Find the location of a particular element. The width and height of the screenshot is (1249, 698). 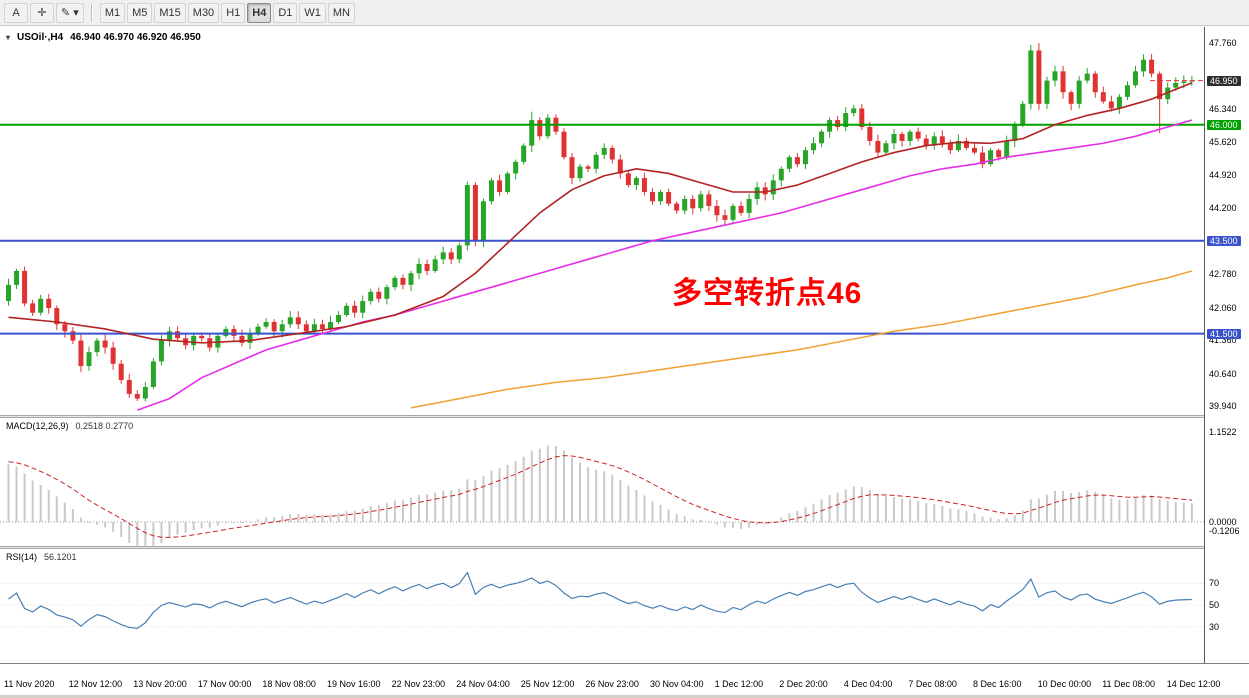

tf-button-m15: M15 is located at coordinates (170, 12).